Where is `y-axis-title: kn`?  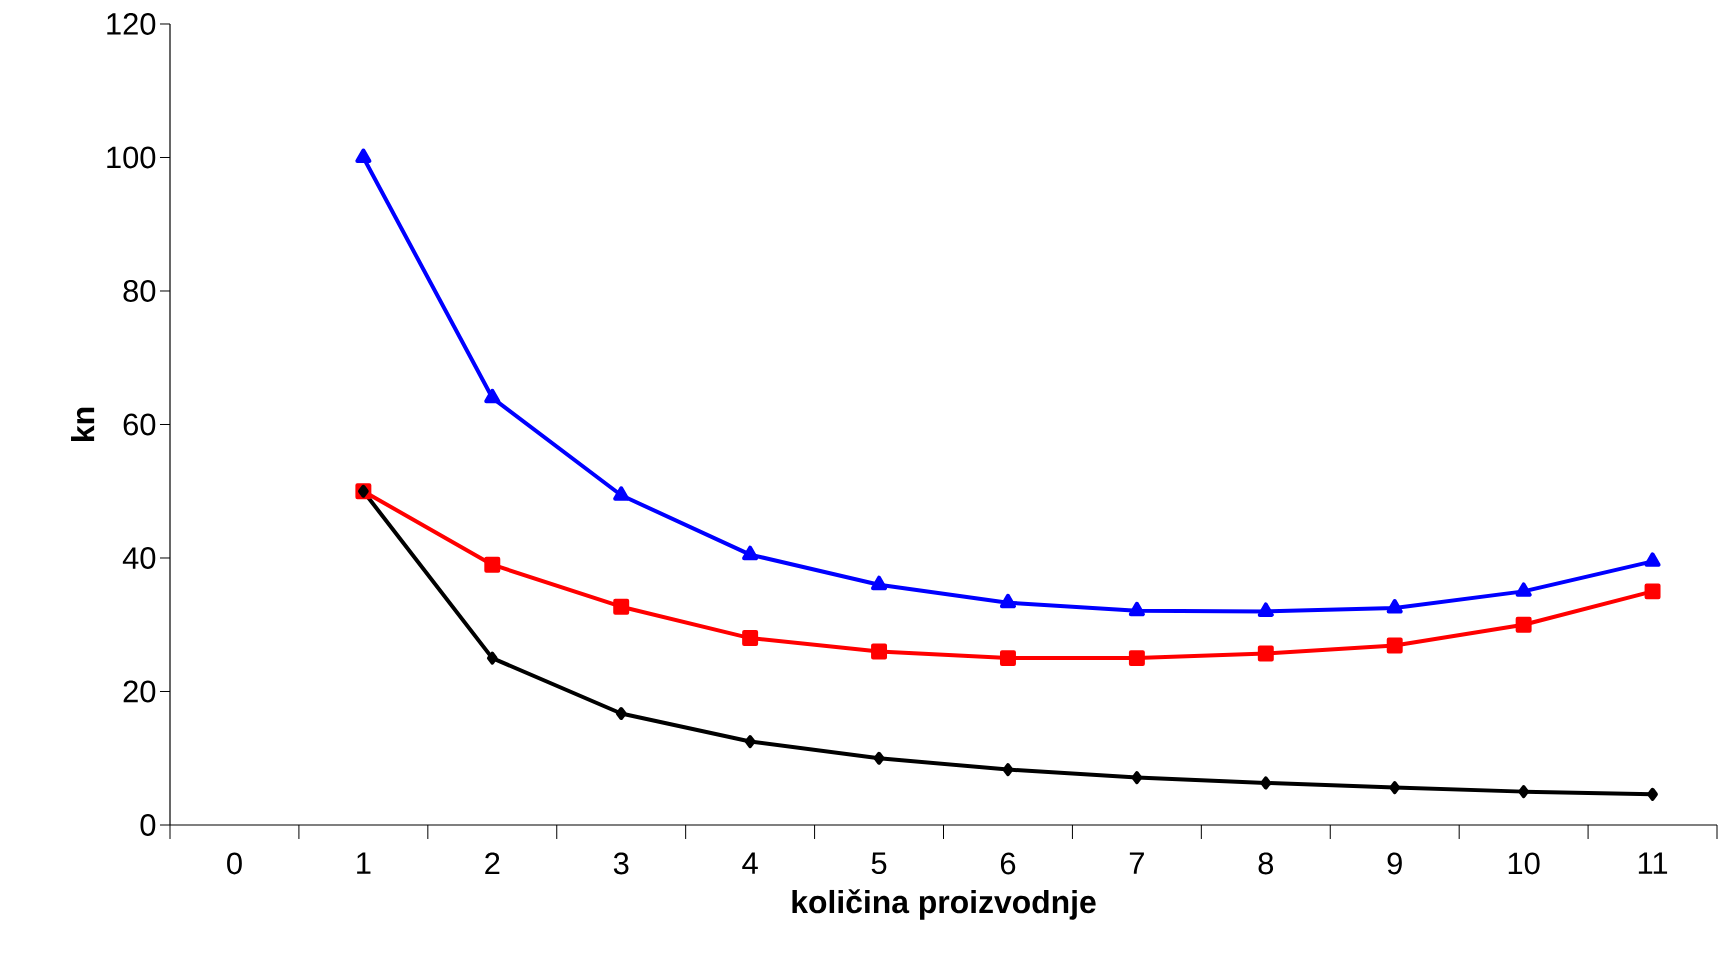 y-axis-title: kn is located at coordinates (83, 424).